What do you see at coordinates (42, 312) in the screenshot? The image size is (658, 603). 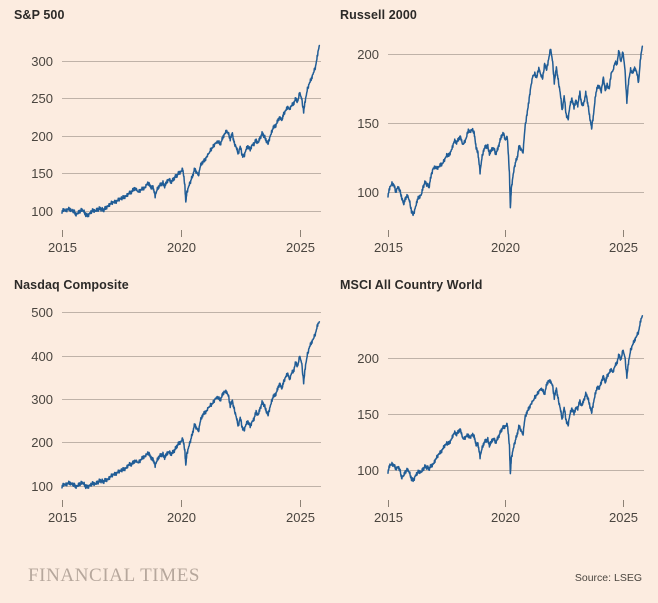 I see `y-axis-tick-label: 500` at bounding box center [42, 312].